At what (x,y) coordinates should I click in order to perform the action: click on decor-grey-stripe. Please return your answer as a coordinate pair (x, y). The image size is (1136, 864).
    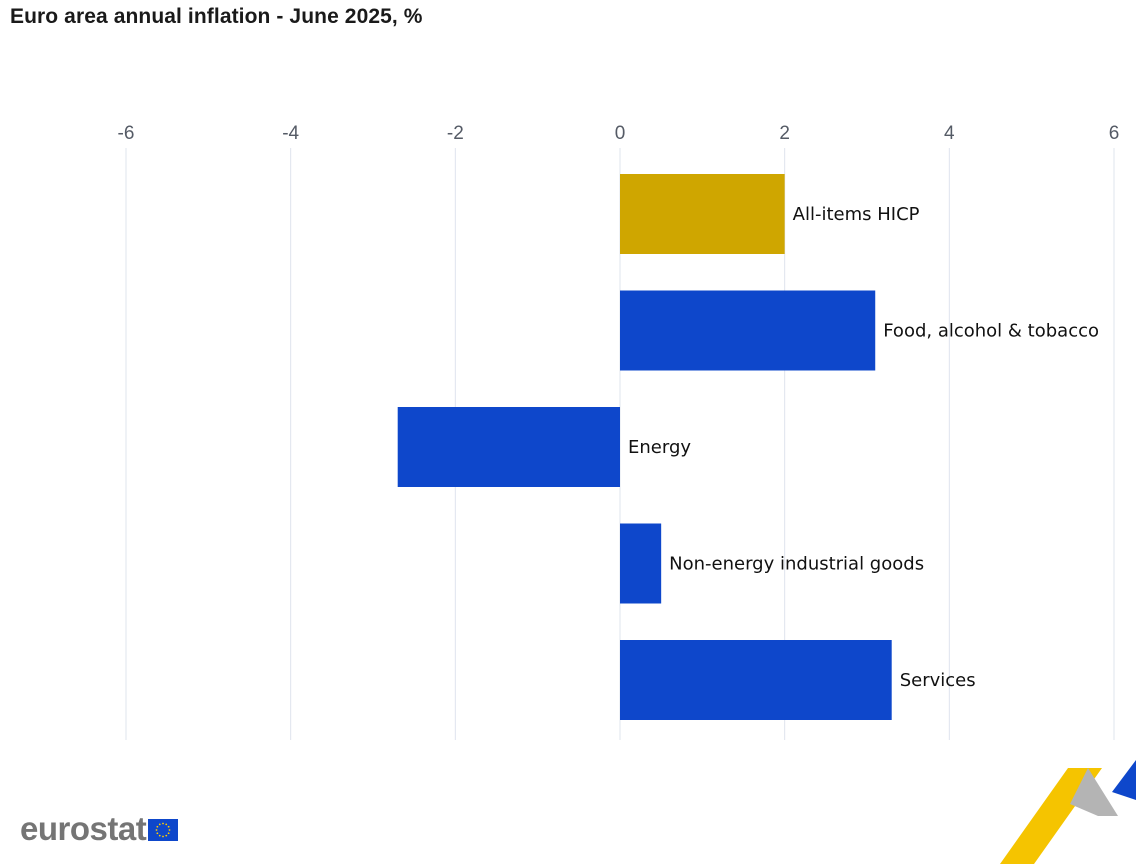
    Looking at the image, I should click on (1094, 792).